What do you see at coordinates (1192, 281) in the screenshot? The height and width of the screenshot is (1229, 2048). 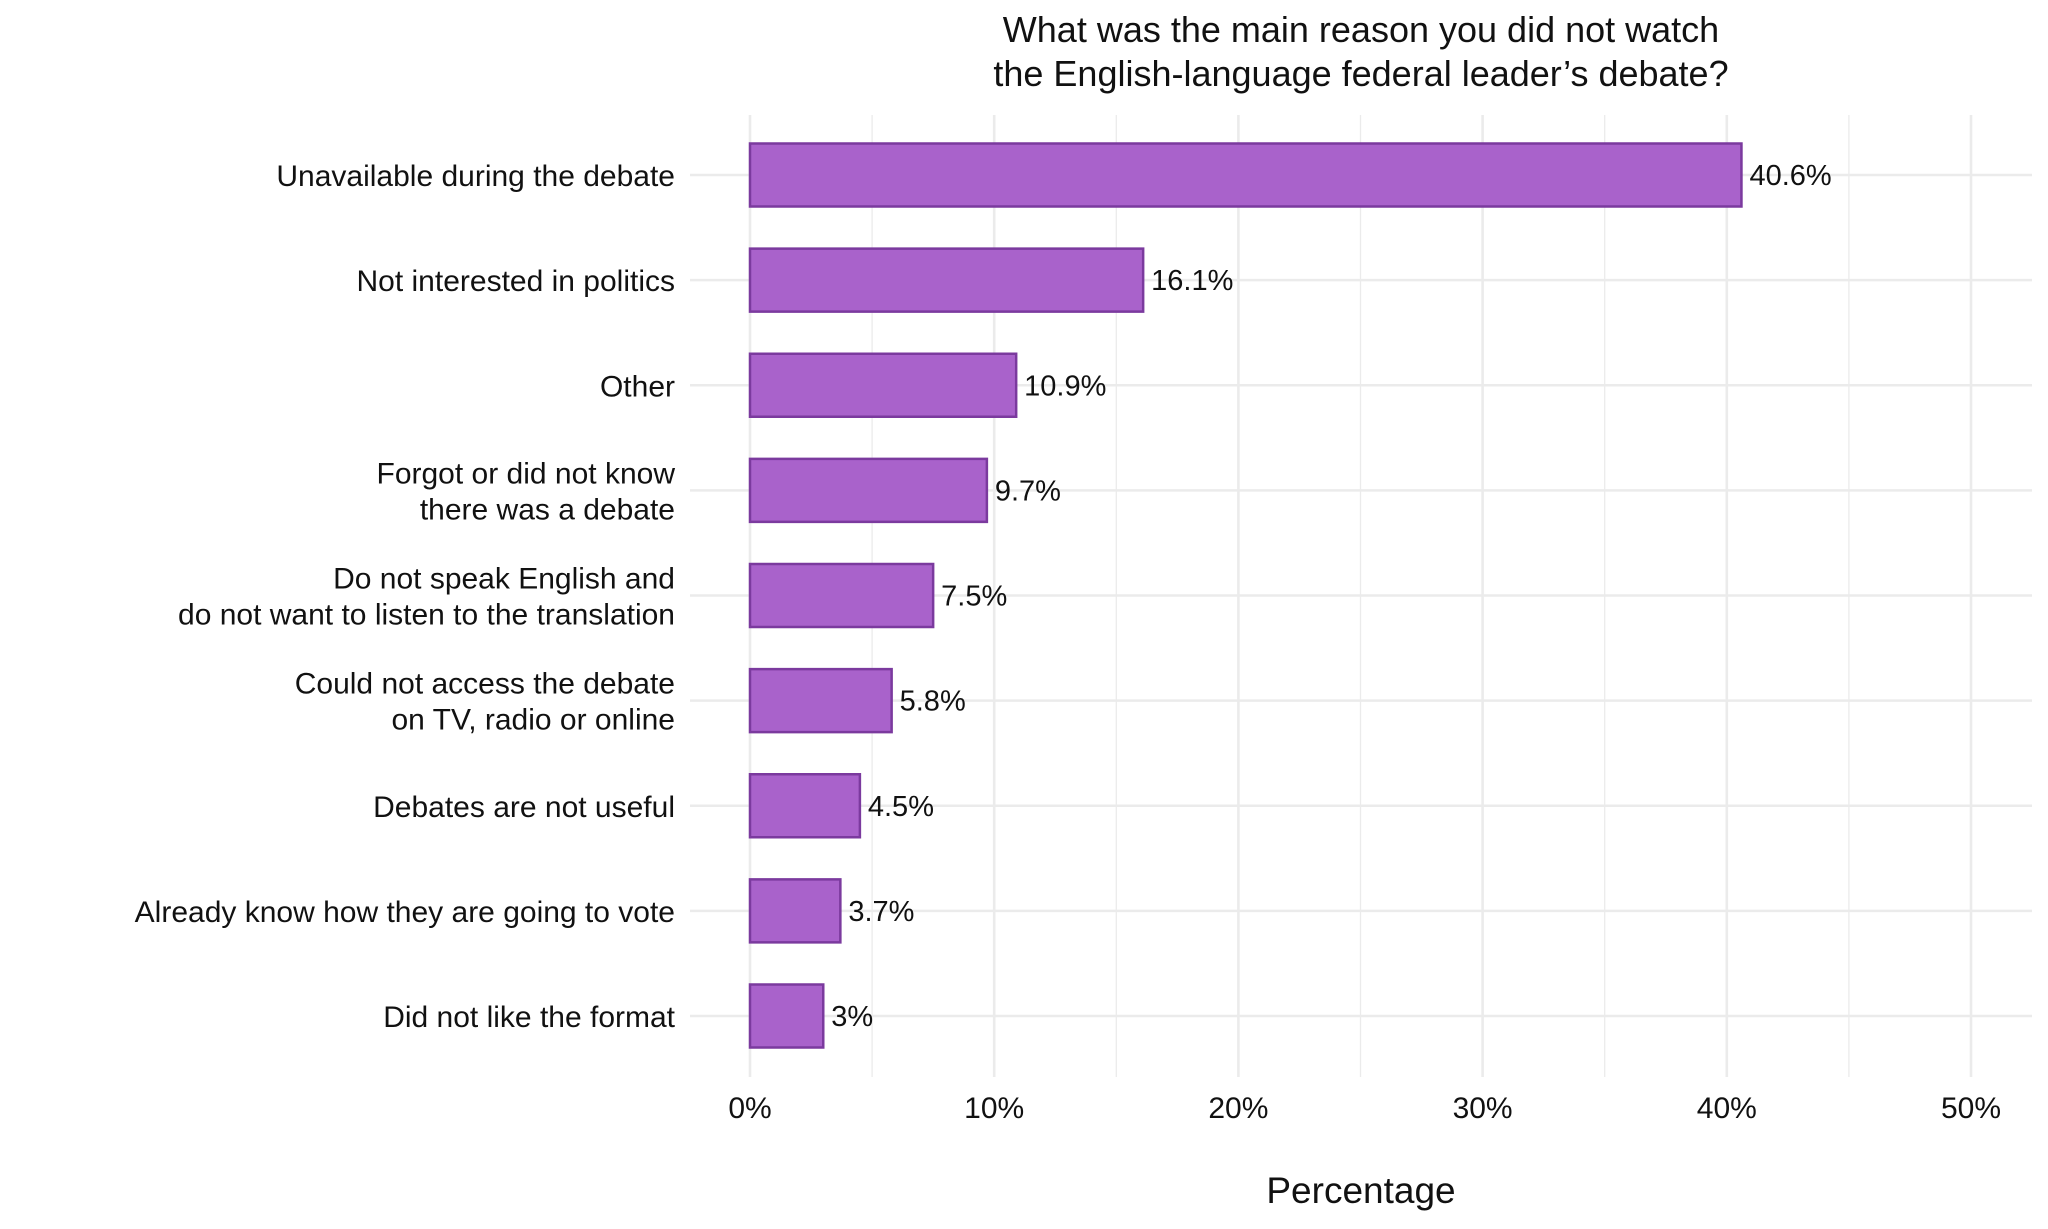 I see `data-label: 16.1%` at bounding box center [1192, 281].